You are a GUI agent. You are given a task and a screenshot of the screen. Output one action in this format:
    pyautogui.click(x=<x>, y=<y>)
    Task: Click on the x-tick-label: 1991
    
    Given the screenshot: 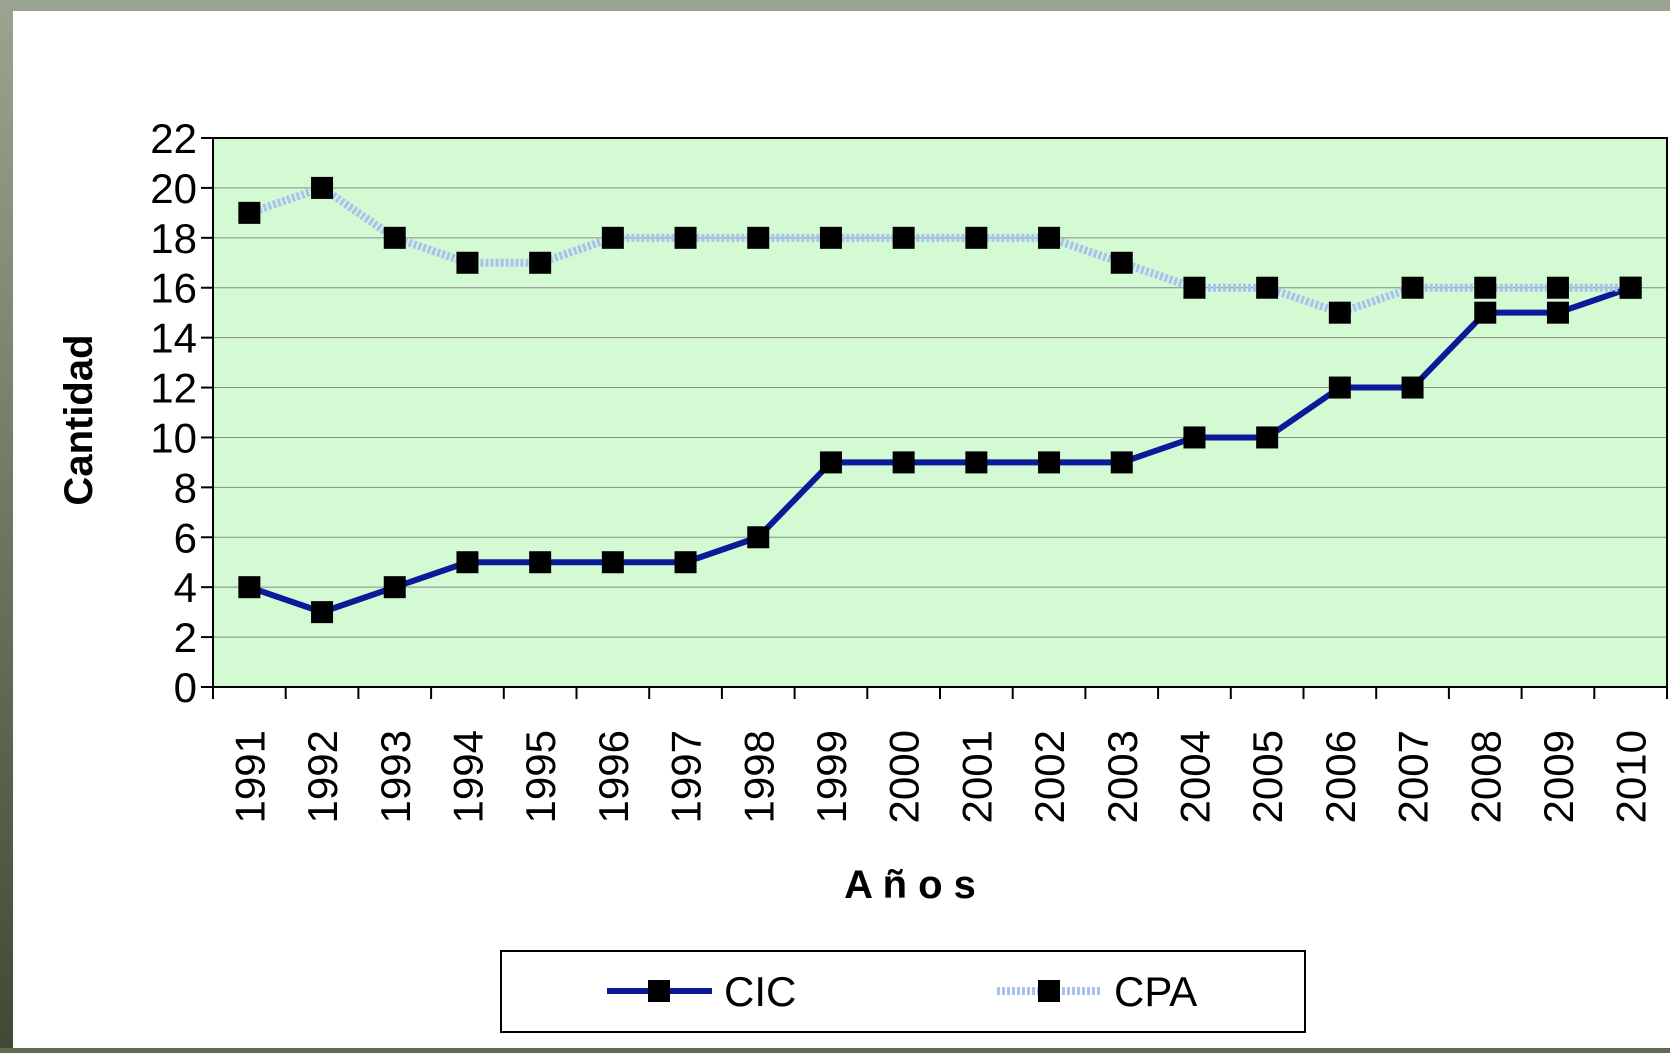 What is the action you would take?
    pyautogui.click(x=249, y=776)
    